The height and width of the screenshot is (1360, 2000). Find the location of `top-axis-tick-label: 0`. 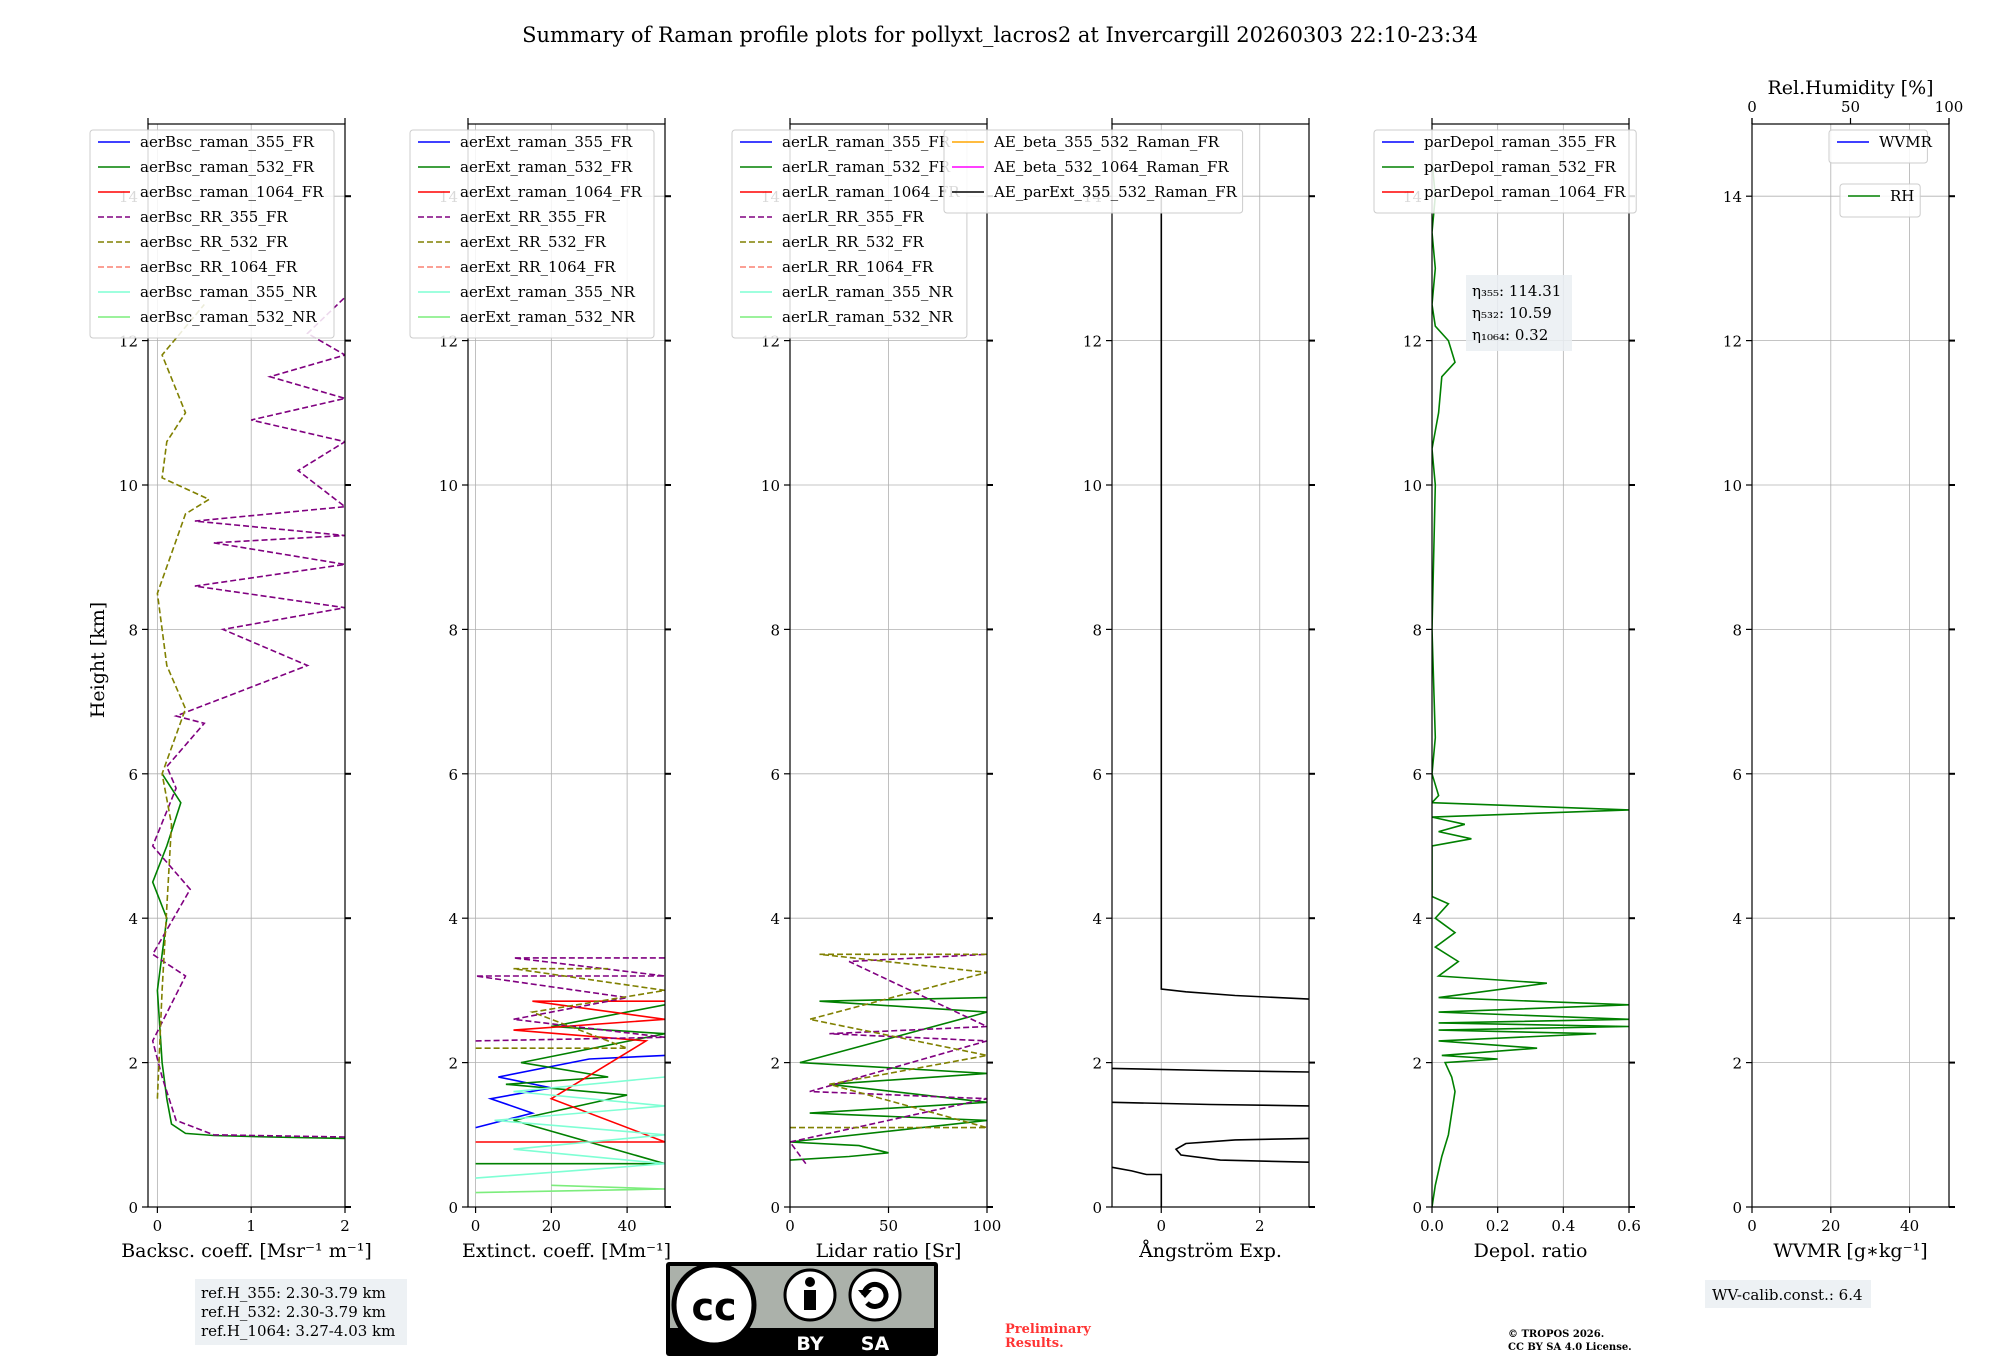

top-axis-tick-label: 0 is located at coordinates (1752, 107).